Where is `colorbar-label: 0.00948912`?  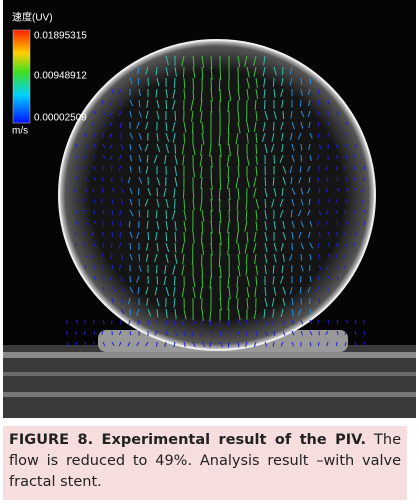
colorbar-label: 0.00948912 is located at coordinates (60, 76).